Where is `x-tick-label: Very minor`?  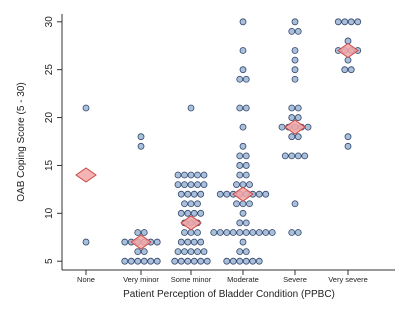
x-tick-label: Very minor is located at coordinates (141, 279).